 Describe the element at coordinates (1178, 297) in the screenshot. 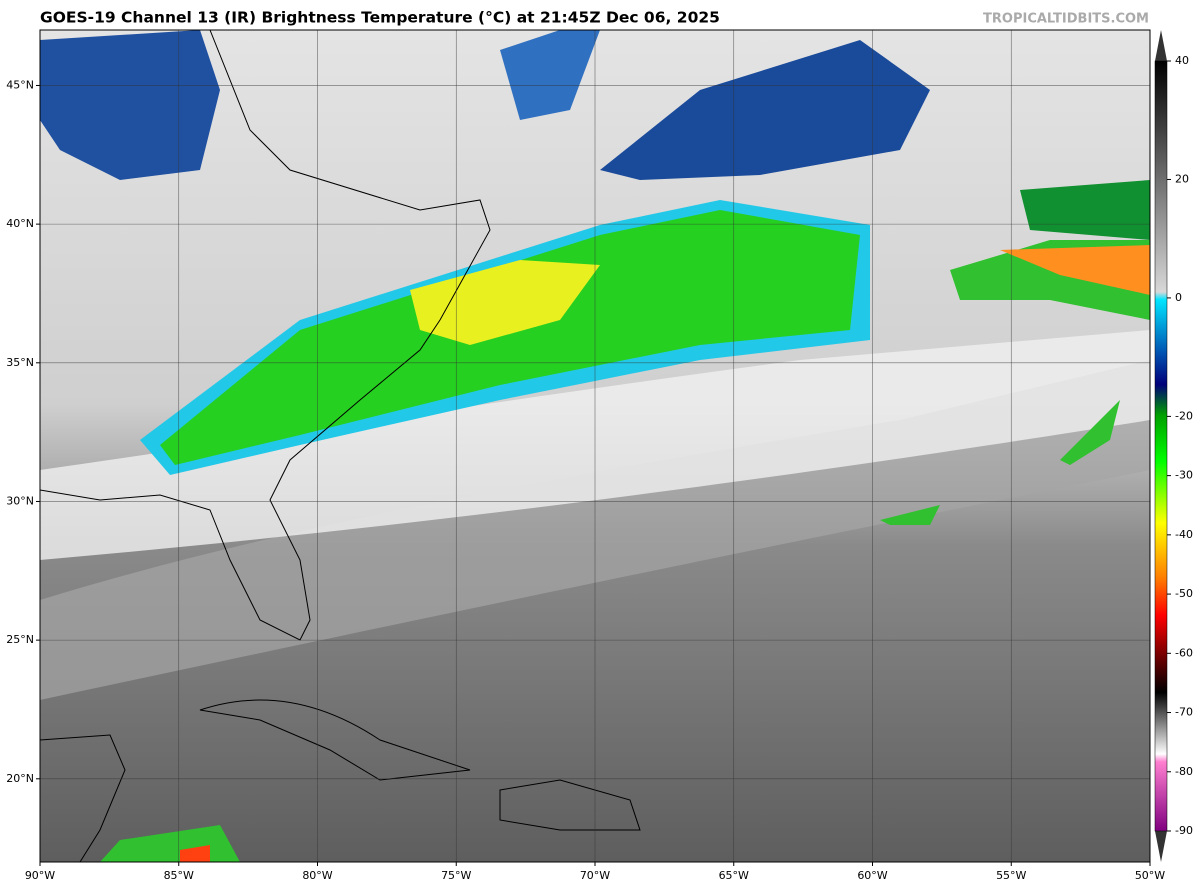

I see `colorbar-tick-label: 0` at that location.